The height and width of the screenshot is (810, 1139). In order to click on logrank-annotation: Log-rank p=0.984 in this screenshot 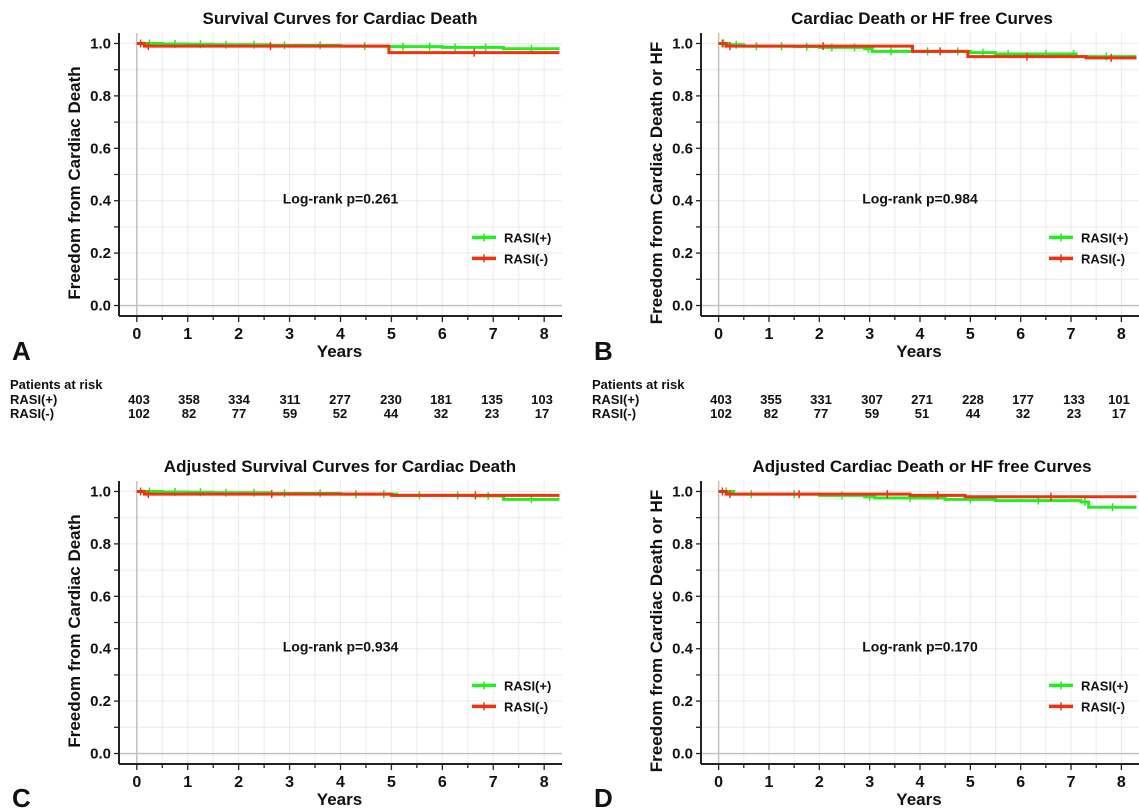, I will do `click(920, 198)`.